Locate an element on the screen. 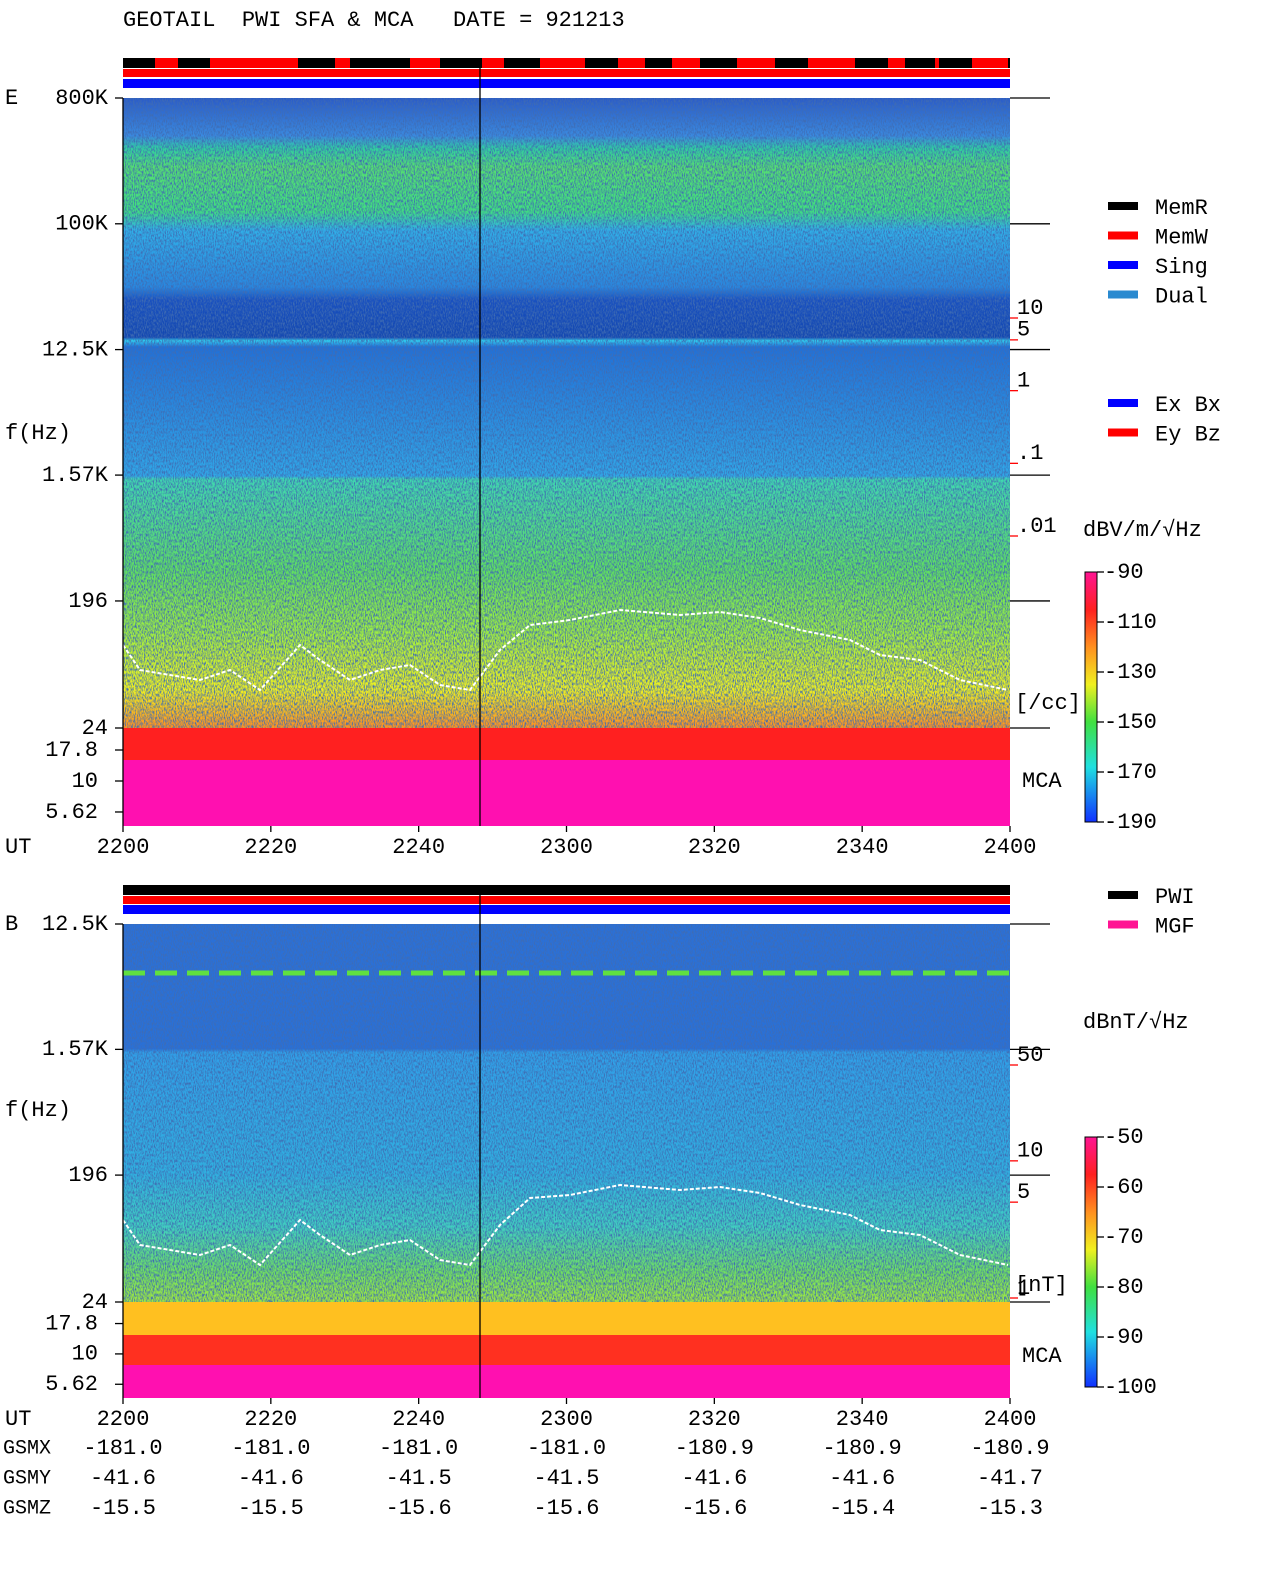  legend-label: PWI is located at coordinates (1175, 897).